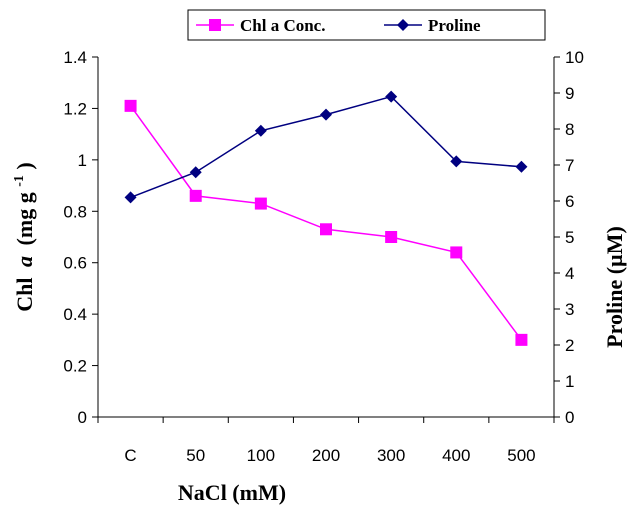  I want to click on left-tick-label: 1, so click(82, 160).